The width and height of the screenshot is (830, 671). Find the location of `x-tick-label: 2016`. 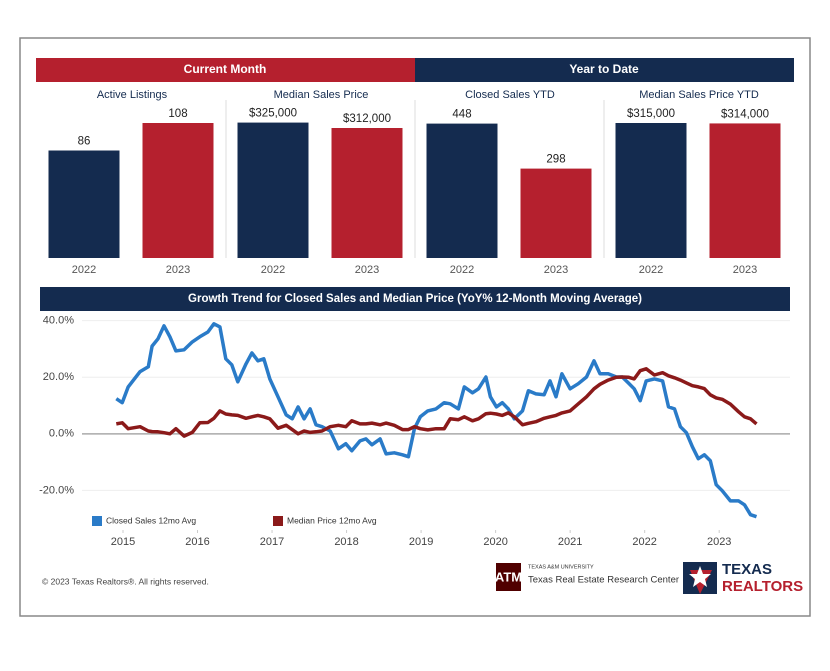

x-tick-label: 2016 is located at coordinates (197, 542).